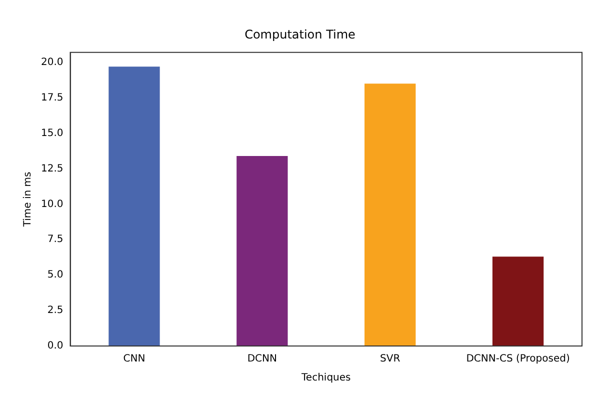 The width and height of the screenshot is (600, 401). What do you see at coordinates (52, 62) in the screenshot?
I see `y-tick-label: 20.0` at bounding box center [52, 62].